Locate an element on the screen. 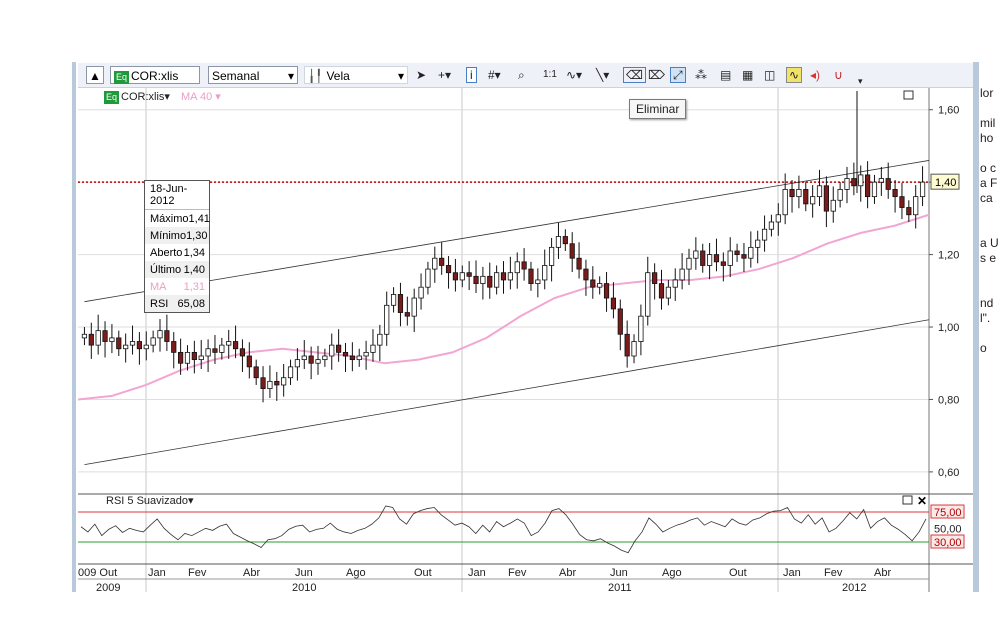 This screenshot has width=1006, height=619. zoom-icon: ⌕ is located at coordinates (521, 75).